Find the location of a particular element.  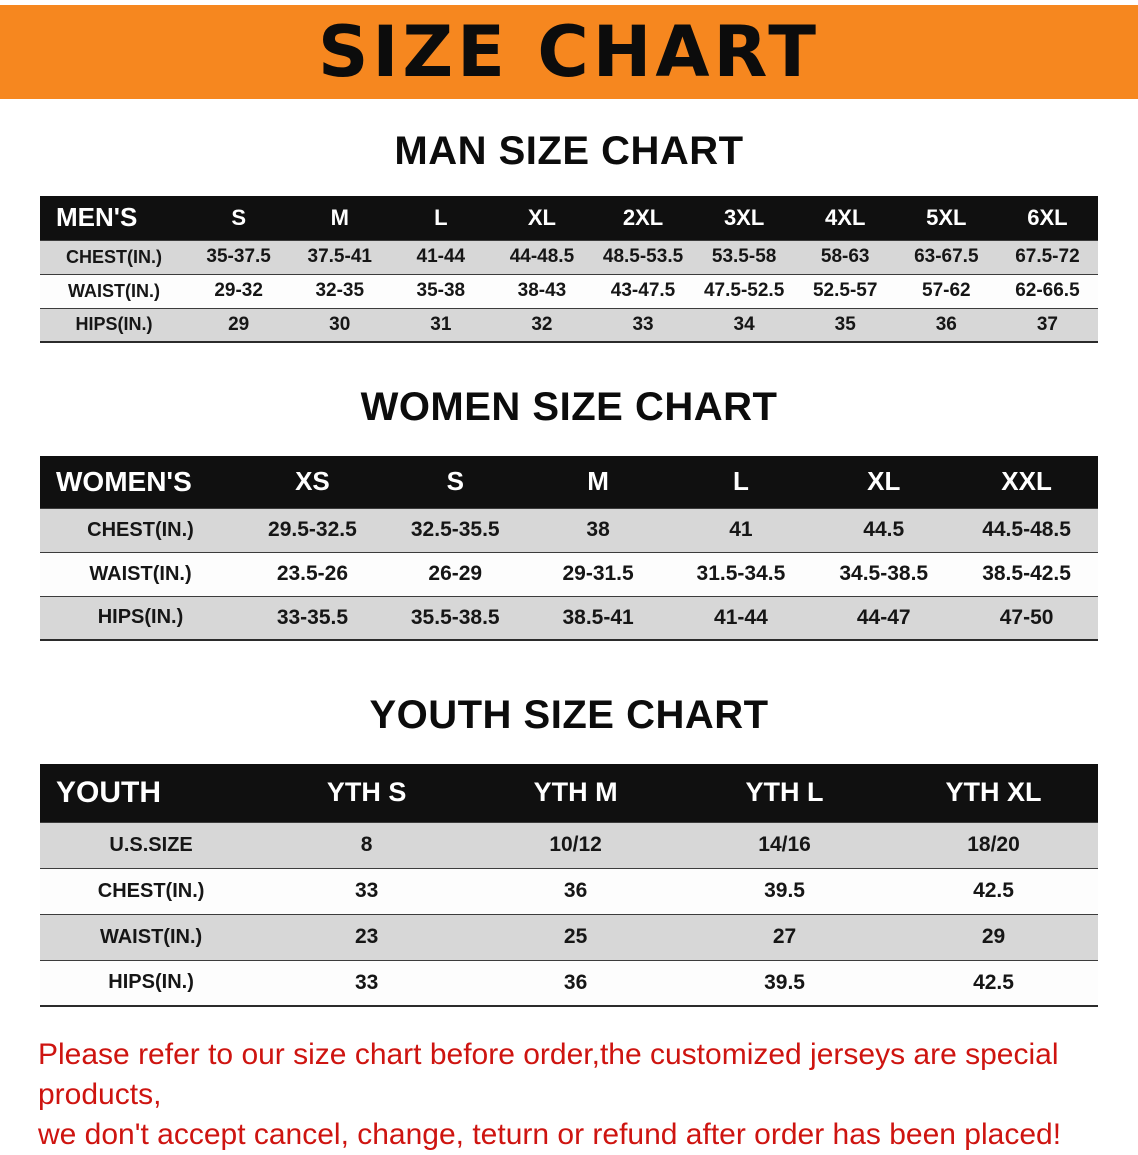

measurement-value-cell: 8 is located at coordinates (366, 844).